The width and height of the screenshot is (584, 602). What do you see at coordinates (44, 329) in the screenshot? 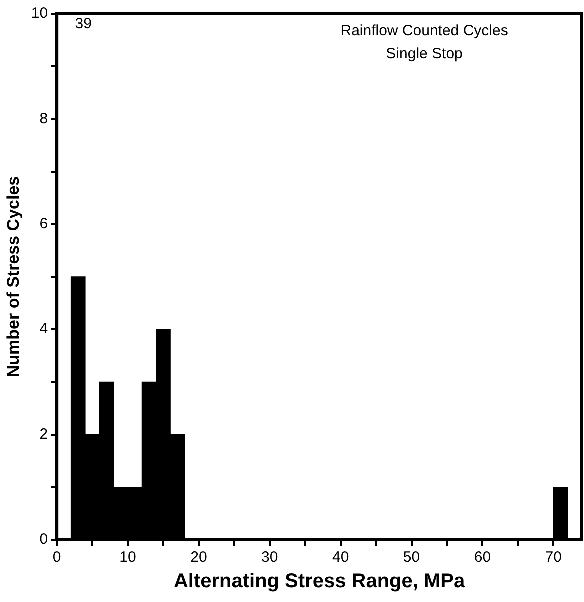
I see `y-tick-label: 4` at bounding box center [44, 329].